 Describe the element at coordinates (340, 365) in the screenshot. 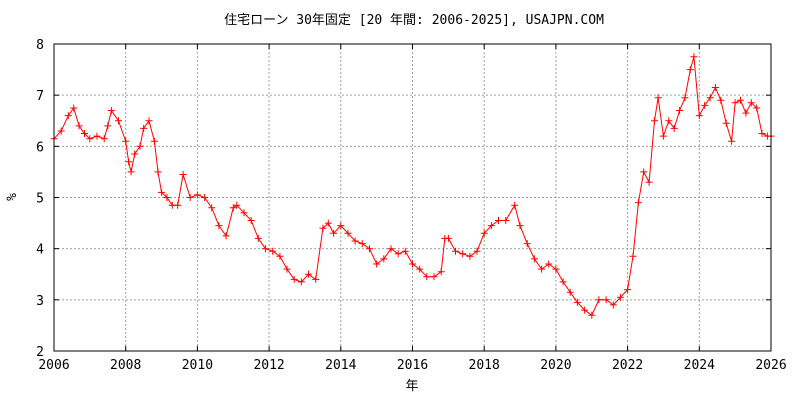

I see `x-tick-label: 2014` at that location.